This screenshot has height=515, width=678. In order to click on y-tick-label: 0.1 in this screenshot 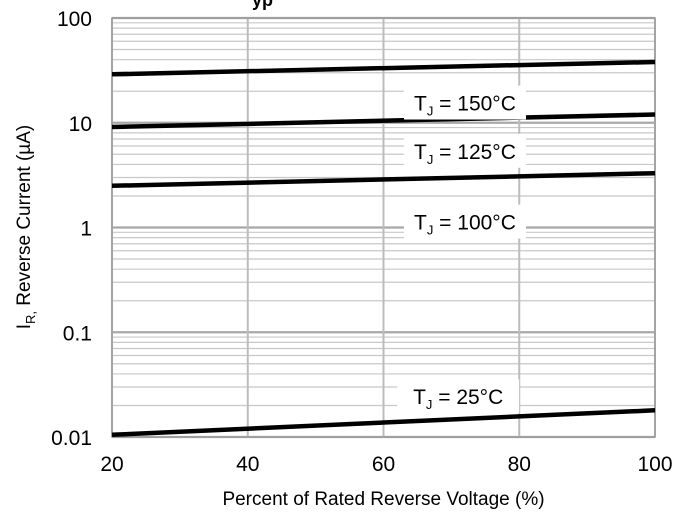, I will do `click(77, 333)`.